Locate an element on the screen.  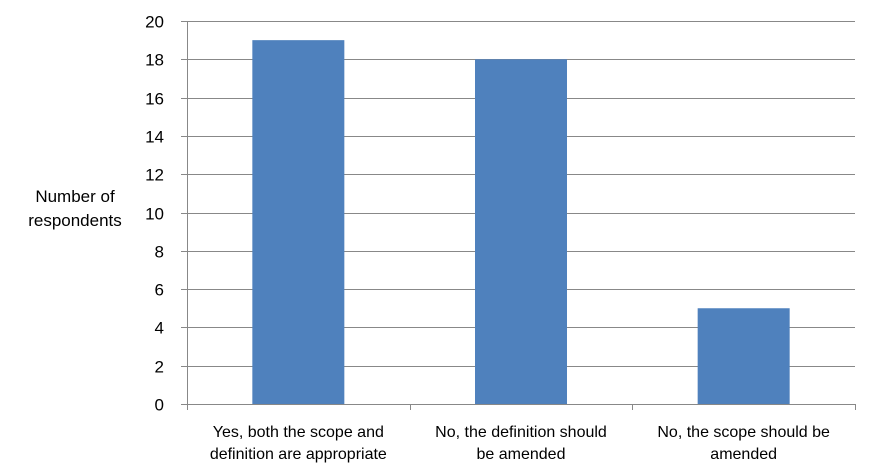
y-axis-label-line-1: Number of is located at coordinates (75, 196).